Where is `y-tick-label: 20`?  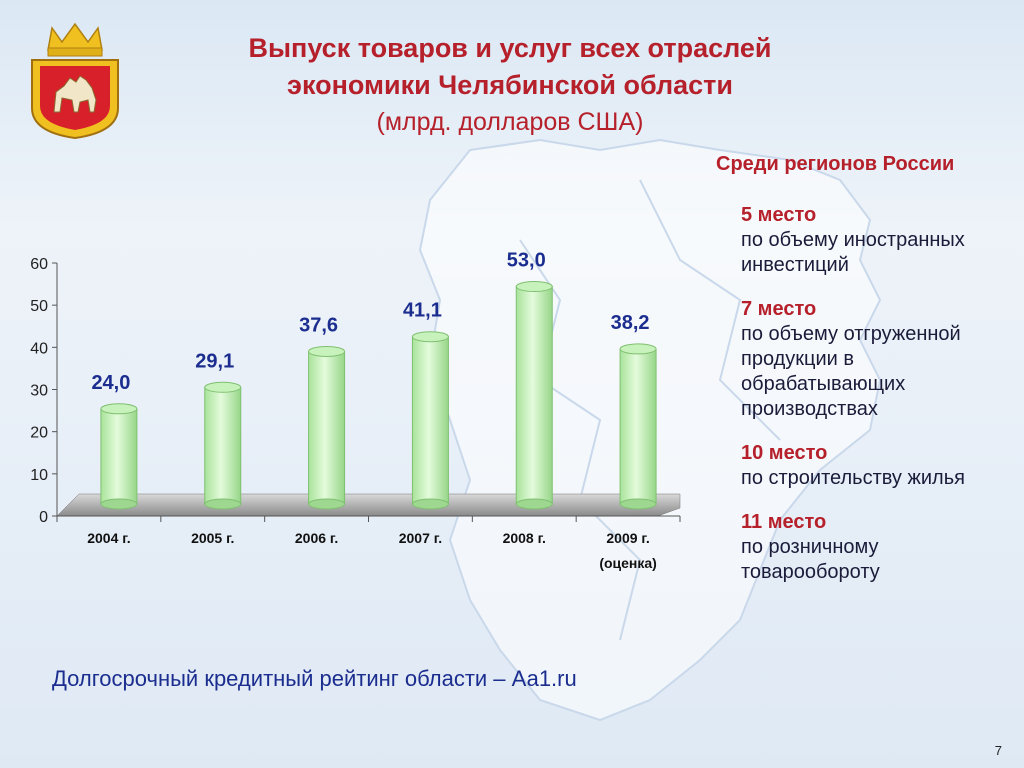
y-tick-label: 20 is located at coordinates (39, 433).